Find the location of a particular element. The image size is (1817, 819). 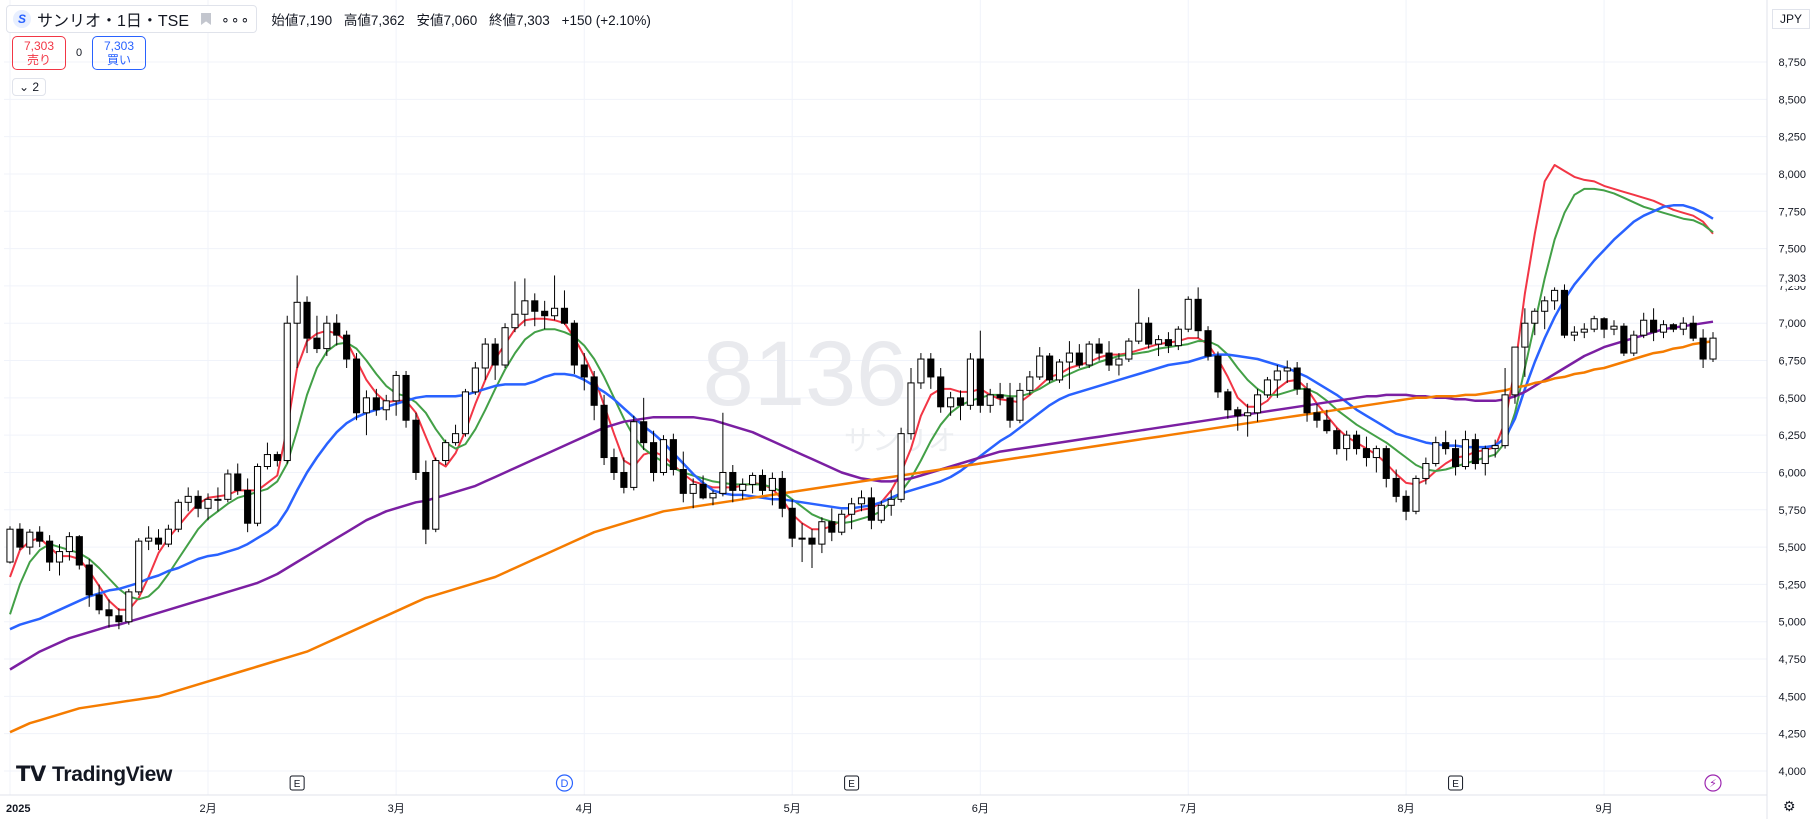

sell-label: 売り is located at coordinates (38, 60).